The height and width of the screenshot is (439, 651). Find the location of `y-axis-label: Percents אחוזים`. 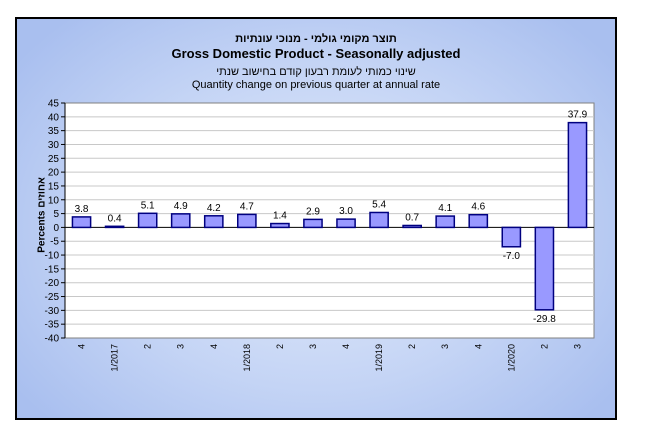

y-axis-label: Percents אחוזים is located at coordinates (42, 215).